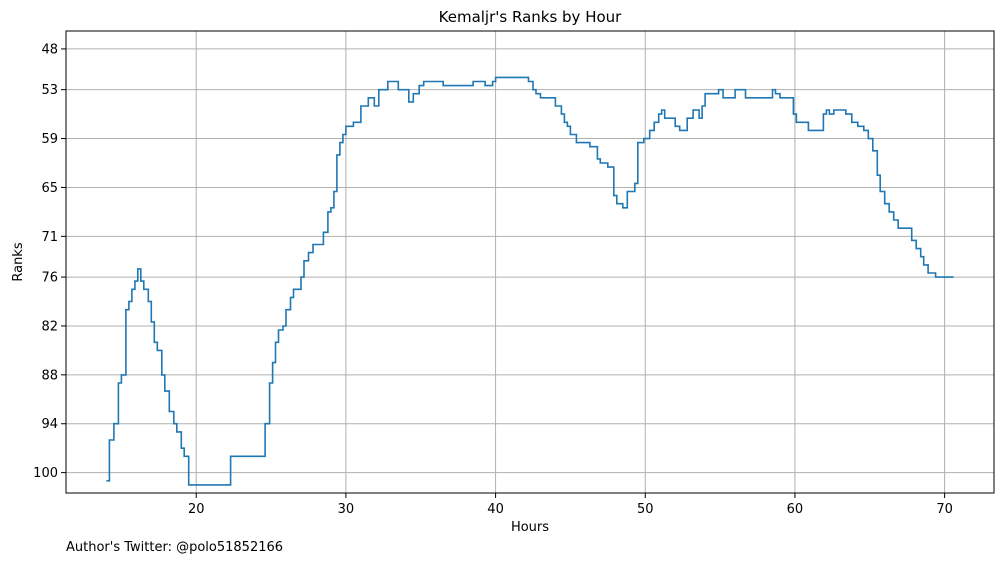  Describe the element at coordinates (944, 509) in the screenshot. I see `x-tick-label: 70` at that location.